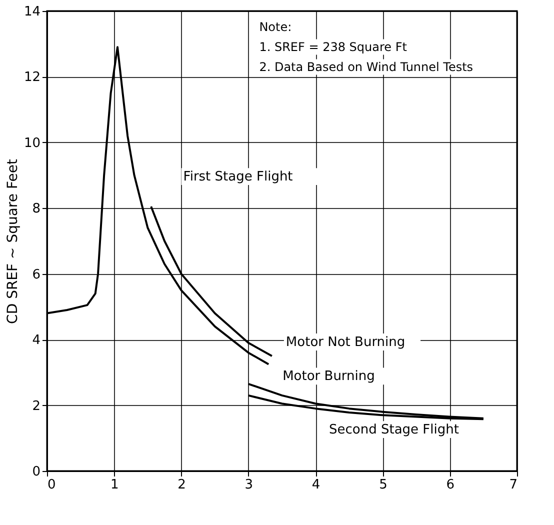  What do you see at coordinates (450, 485) in the screenshot?
I see `x-tick-label: 6` at bounding box center [450, 485].